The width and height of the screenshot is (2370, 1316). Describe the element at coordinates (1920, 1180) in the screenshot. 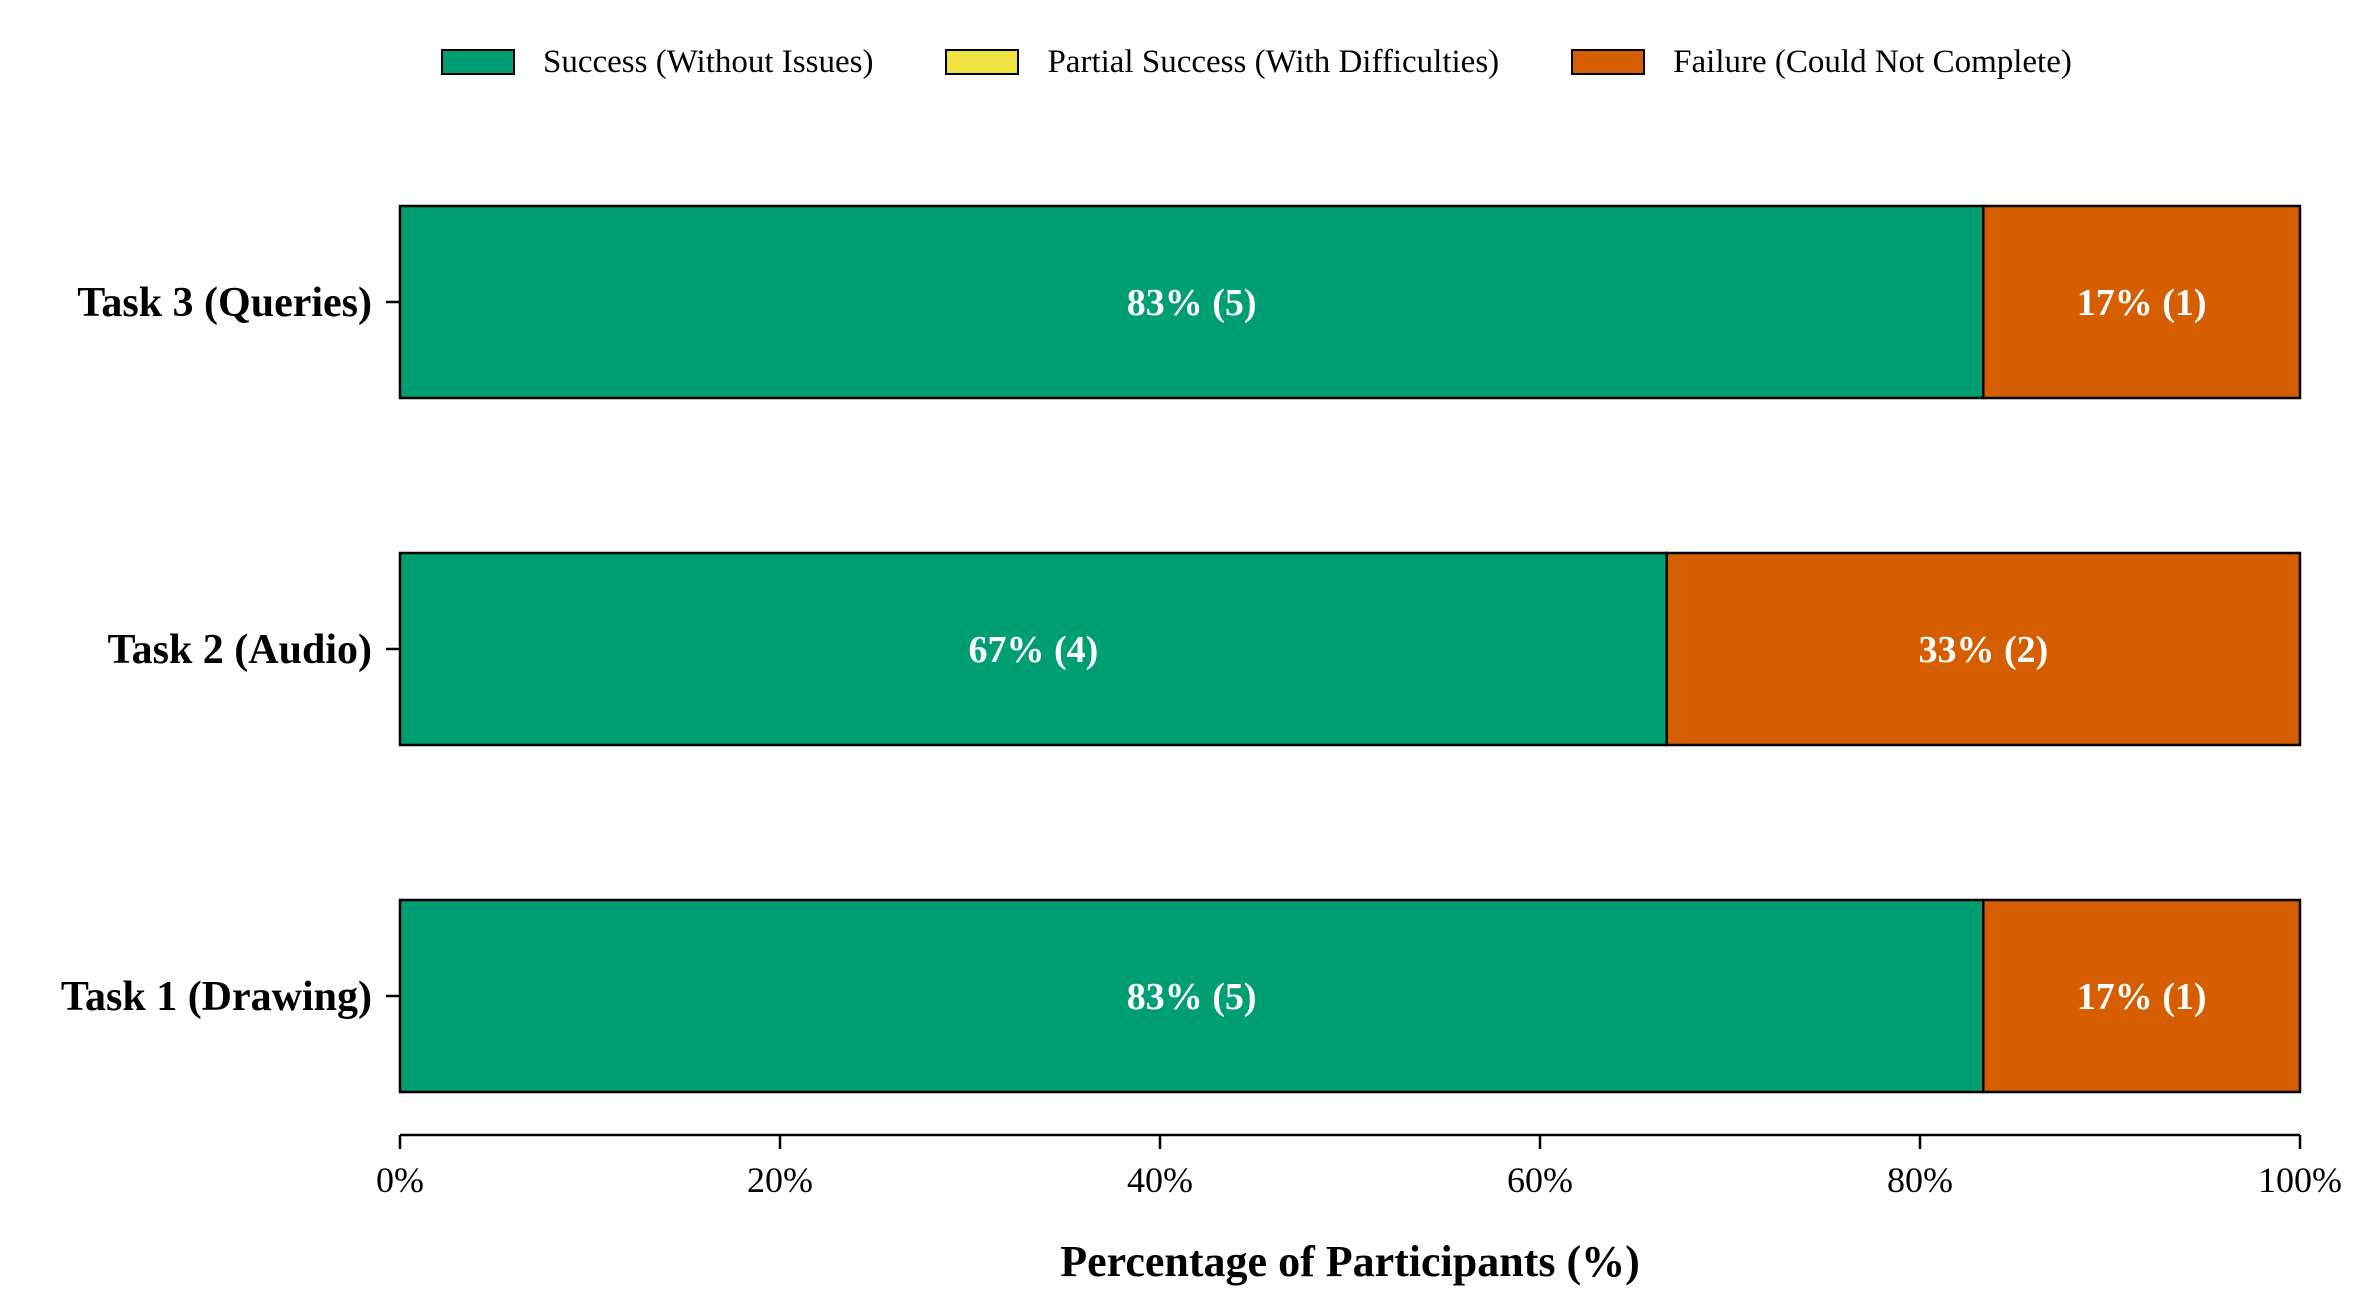

I see `x-tick-label: 80%` at that location.